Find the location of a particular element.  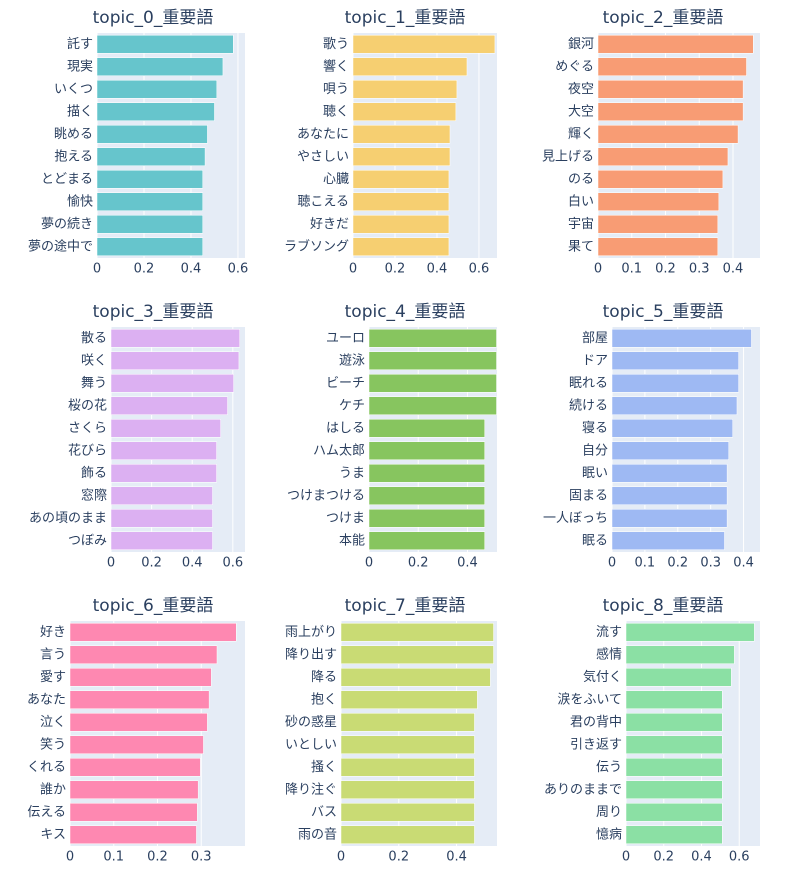

y-tick-label: ラブソング is located at coordinates (316, 246).